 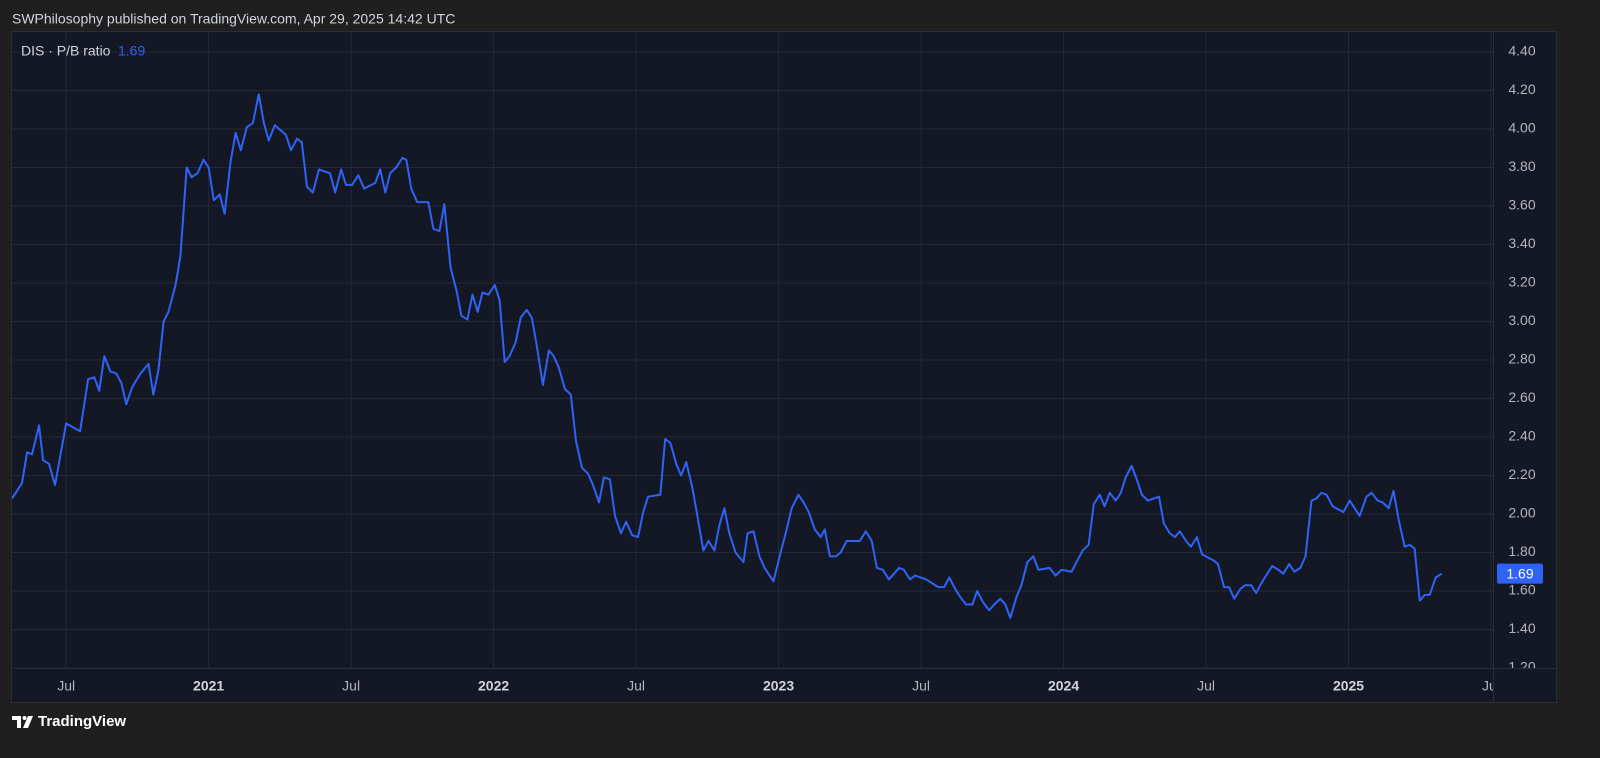 I want to click on y-tick-label: 3.00, so click(x=1521, y=320).